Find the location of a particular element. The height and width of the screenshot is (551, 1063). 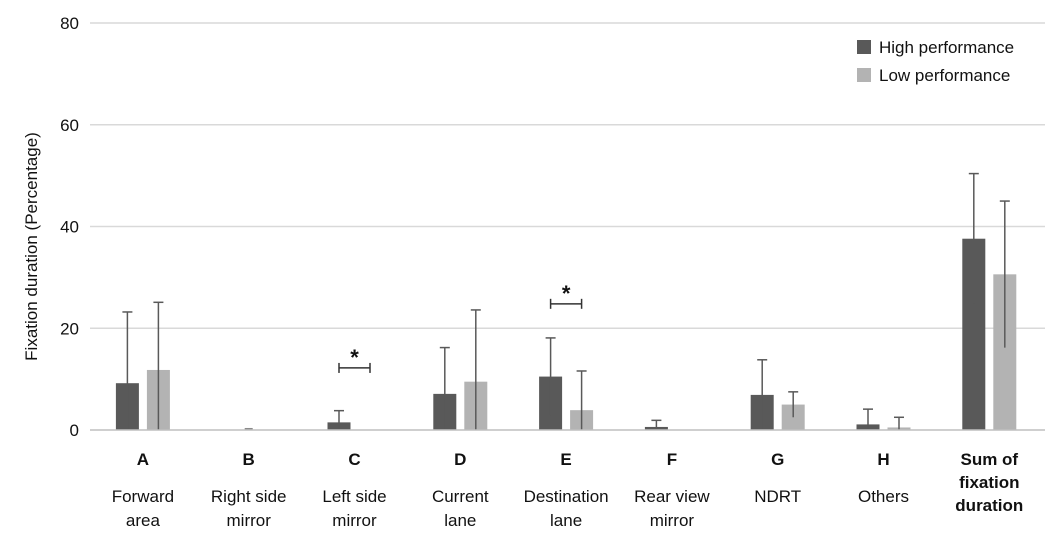

y-tick-label: 0 is located at coordinates (74, 430).